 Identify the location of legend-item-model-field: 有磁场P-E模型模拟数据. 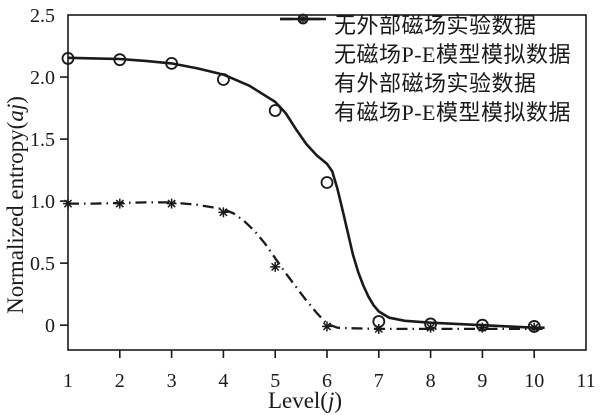
(425, 72).